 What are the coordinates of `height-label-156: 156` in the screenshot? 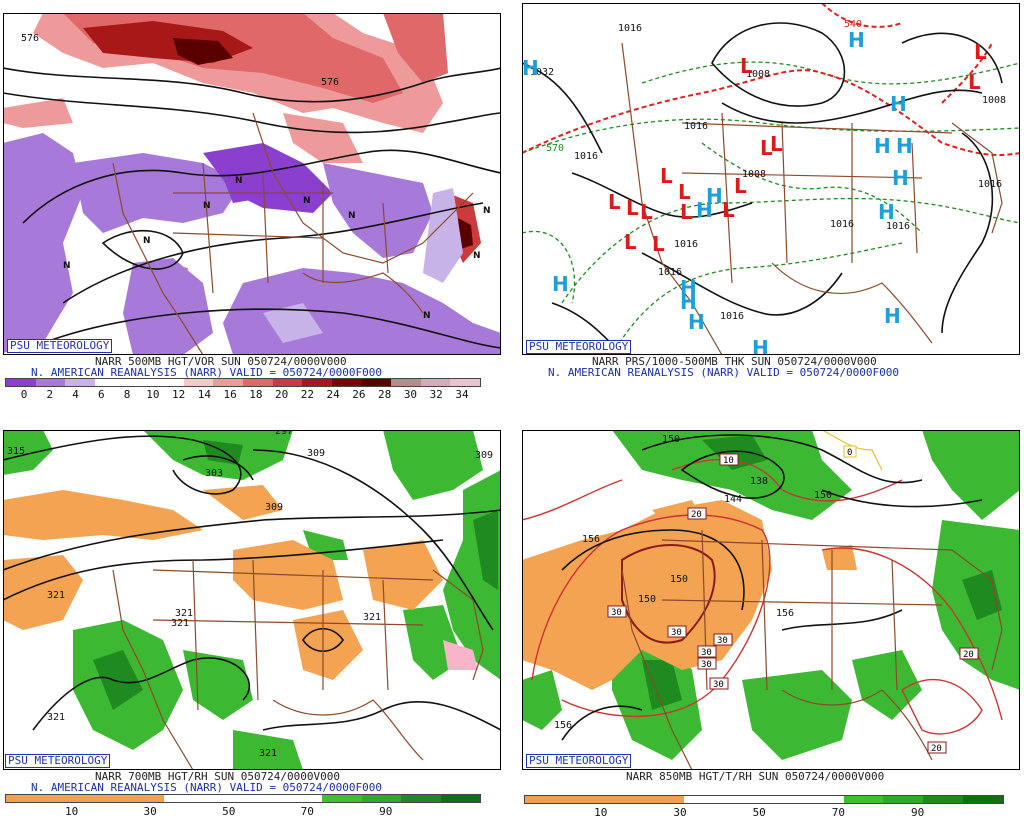 It's located at (563, 725).